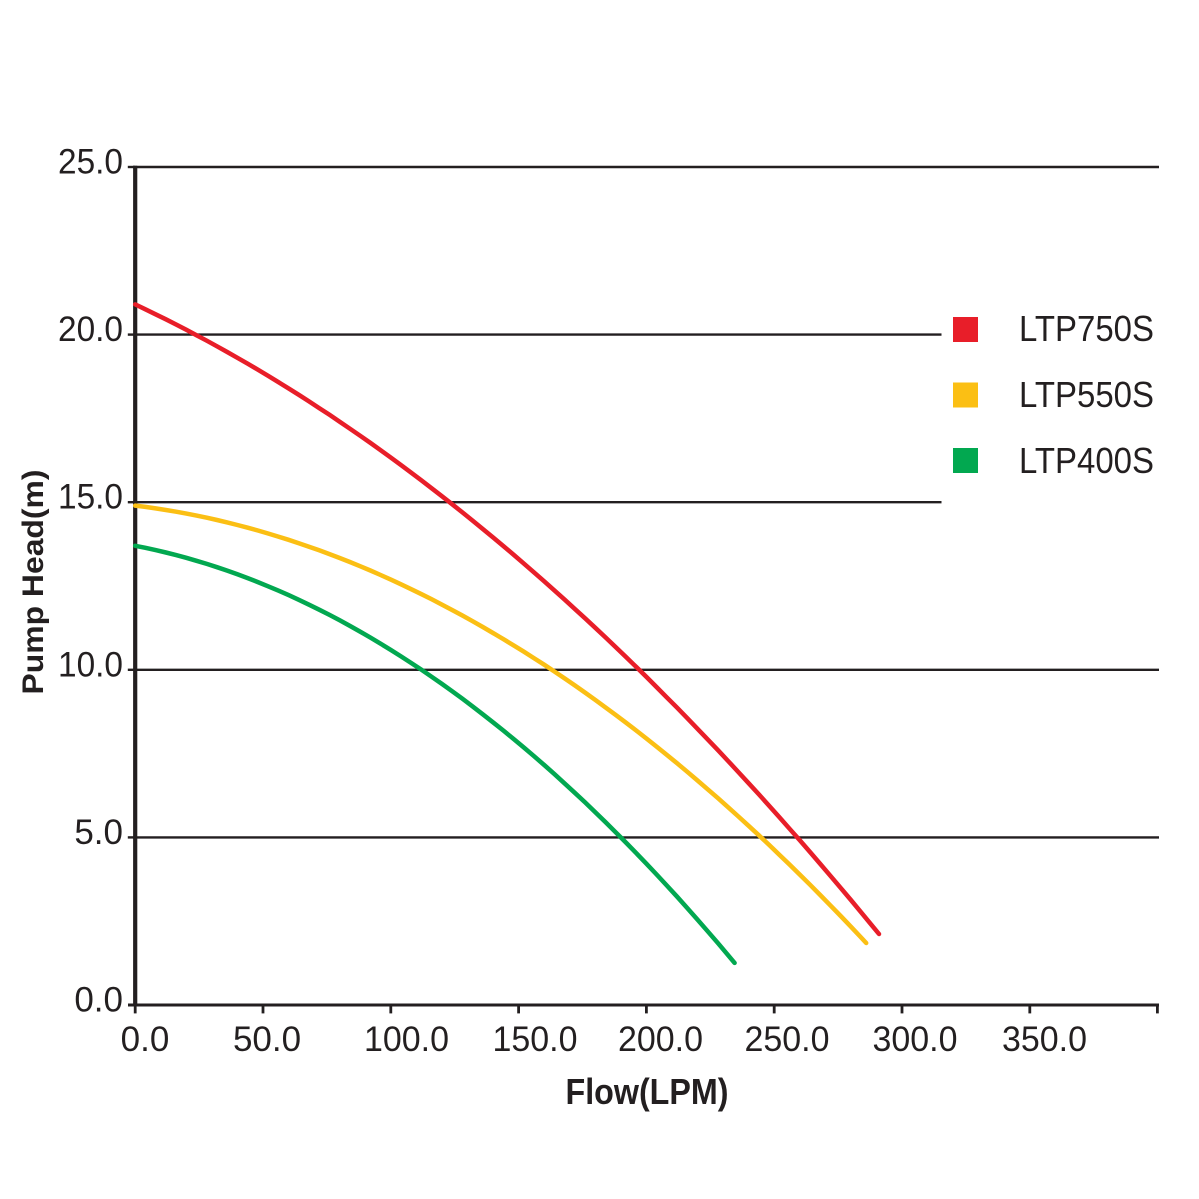 This screenshot has height=1199, width=1199. Describe the element at coordinates (90, 329) in the screenshot. I see `svg-text: 20.0` at that location.